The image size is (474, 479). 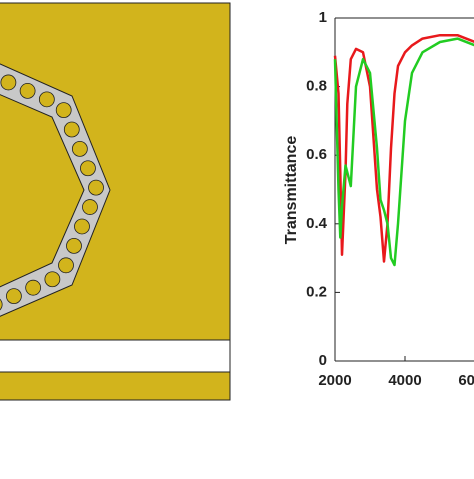 What do you see at coordinates (404, 380) in the screenshot?
I see `x-tick-label: 4000` at bounding box center [404, 380].